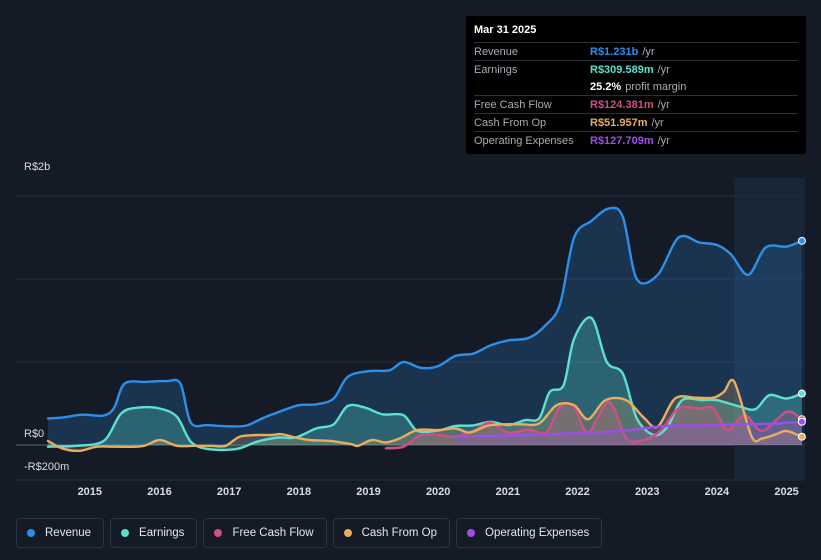 The height and width of the screenshot is (560, 821). I want to click on tooltip-row-earnings: Earnings R$309.589m /yr, so click(636, 69).